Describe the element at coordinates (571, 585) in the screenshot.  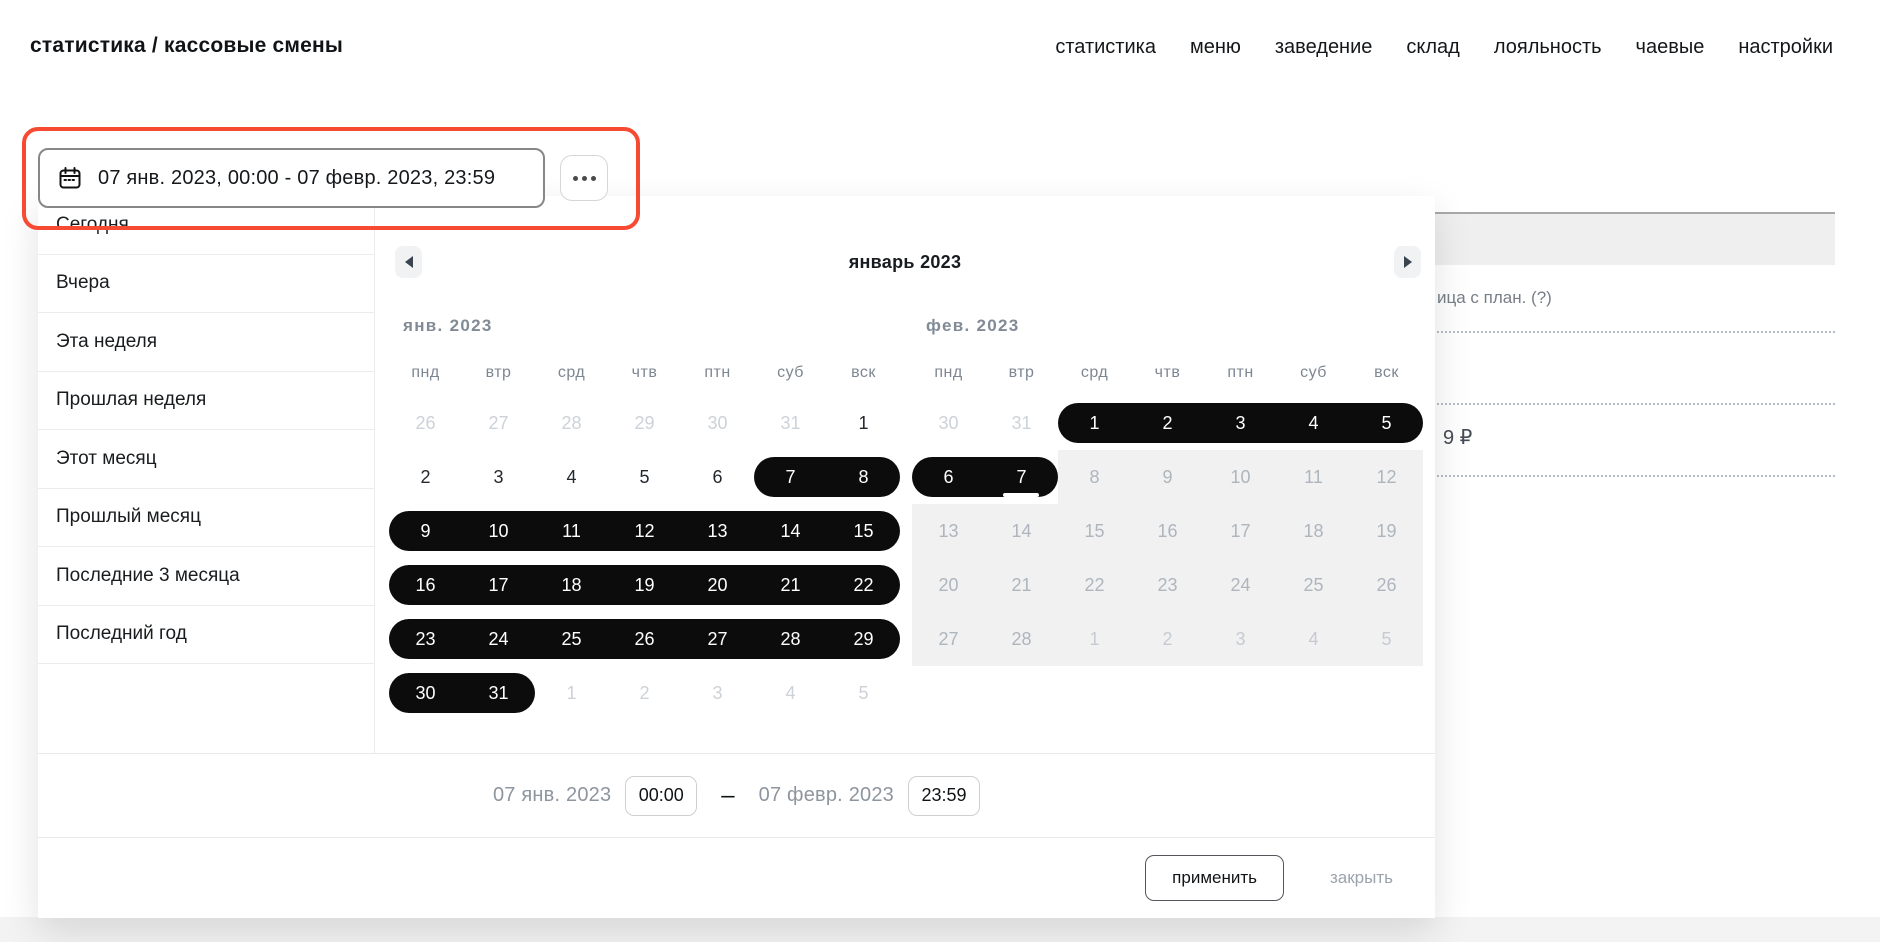
I see `day-cell: 18` at that location.